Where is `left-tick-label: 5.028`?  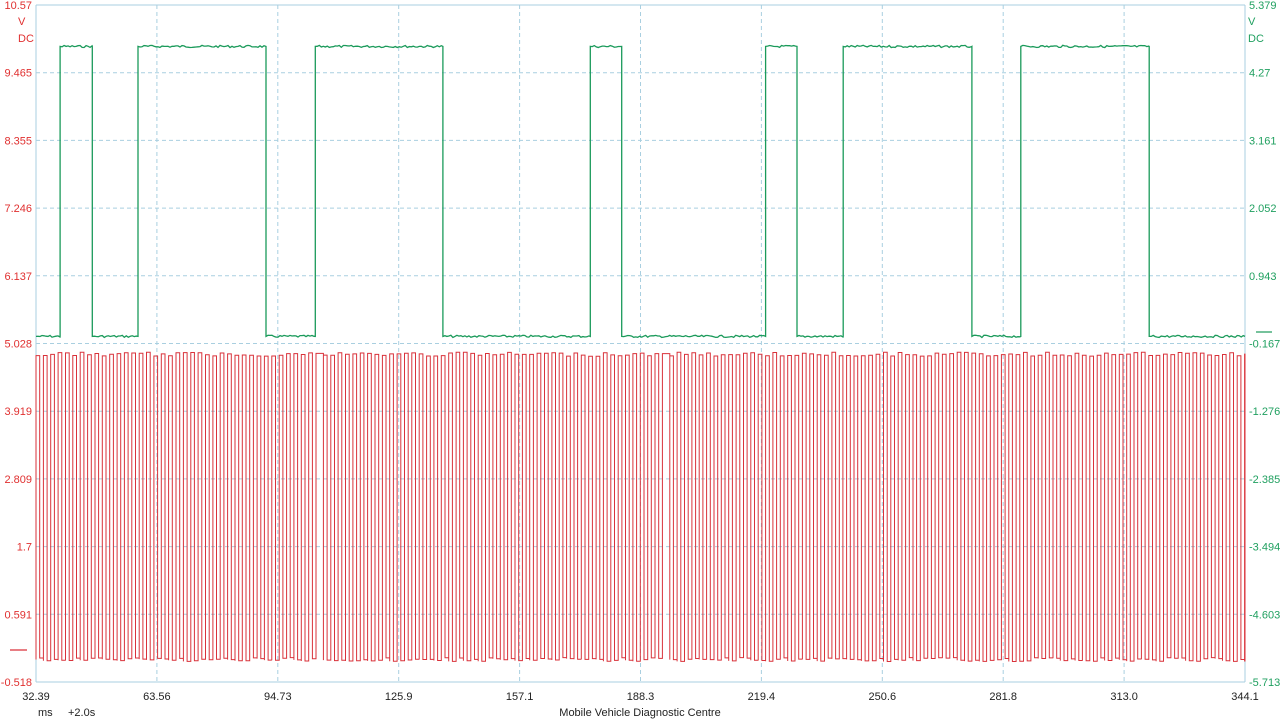 left-tick-label: 5.028 is located at coordinates (18, 345).